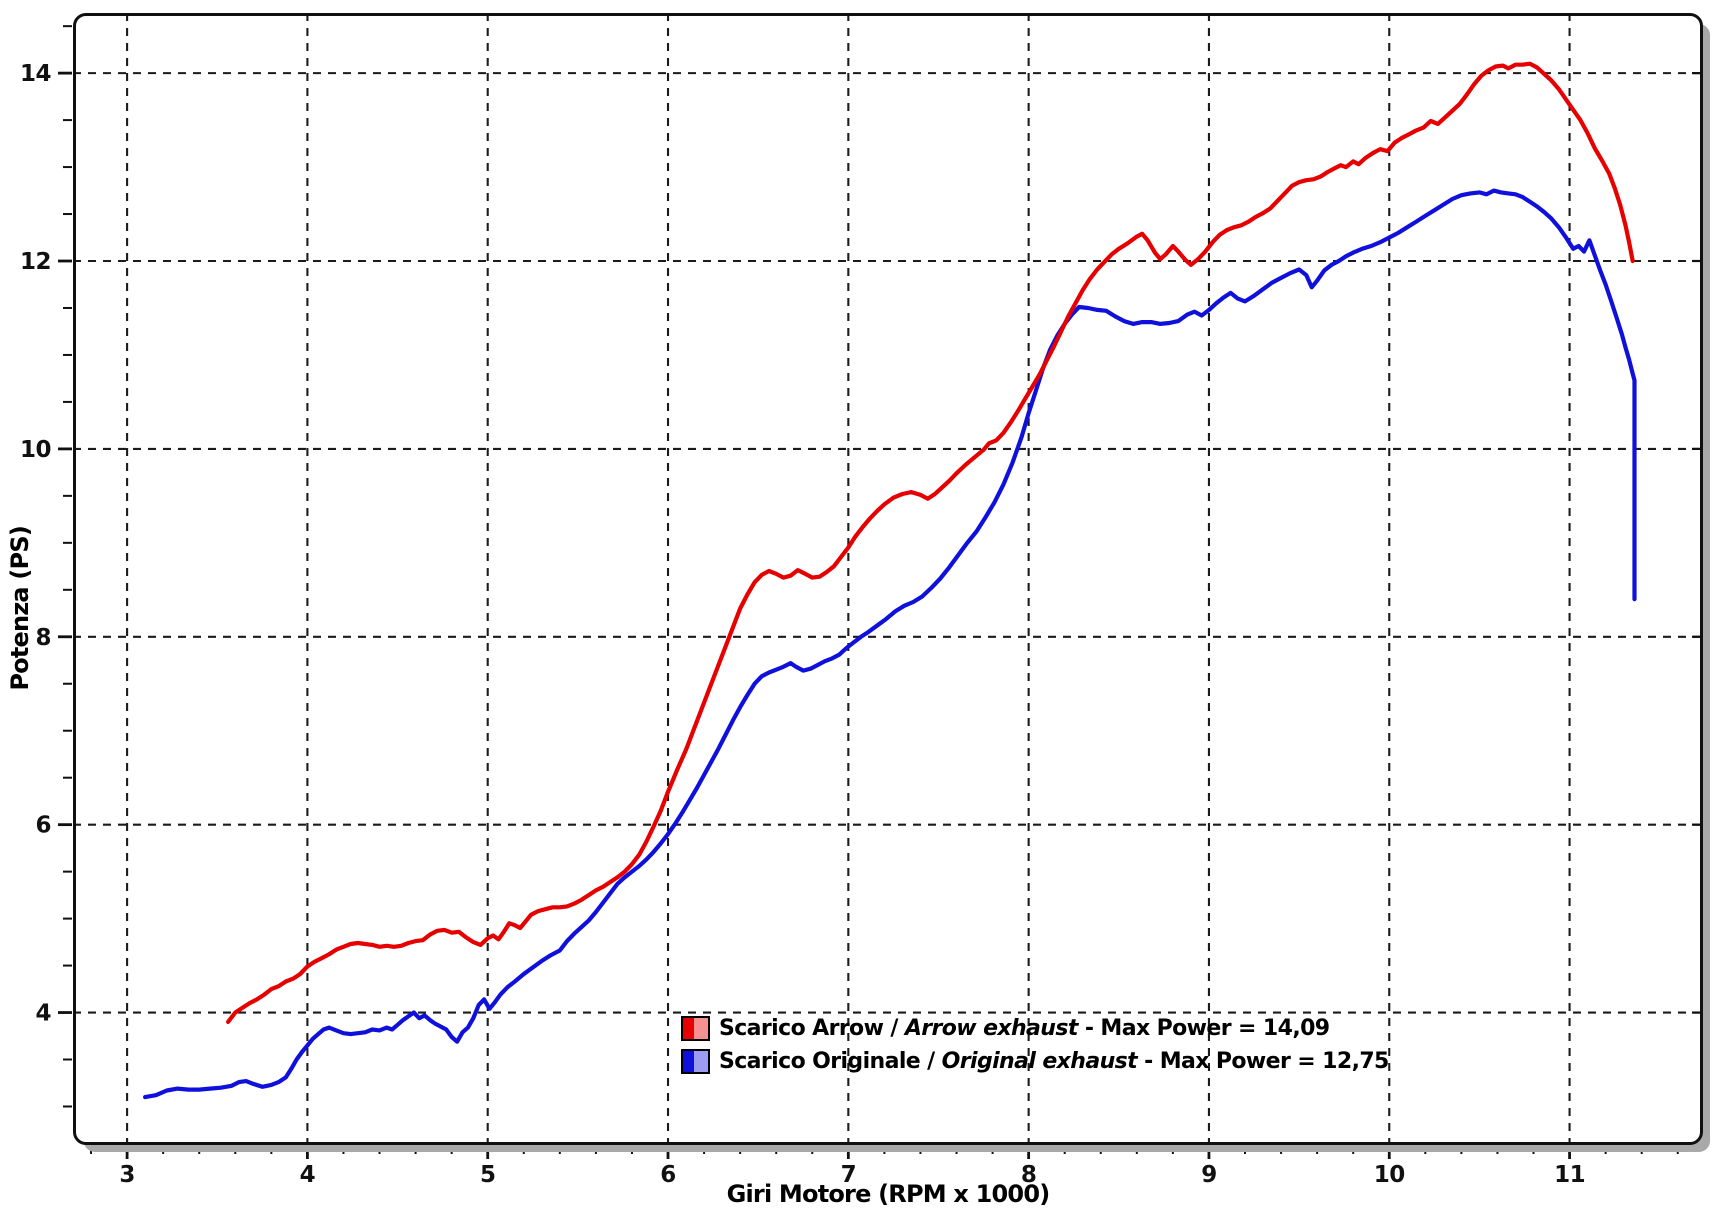 This screenshot has width=1721, height=1216. What do you see at coordinates (1209, 1175) in the screenshot?
I see `svg-text: 9` at bounding box center [1209, 1175].